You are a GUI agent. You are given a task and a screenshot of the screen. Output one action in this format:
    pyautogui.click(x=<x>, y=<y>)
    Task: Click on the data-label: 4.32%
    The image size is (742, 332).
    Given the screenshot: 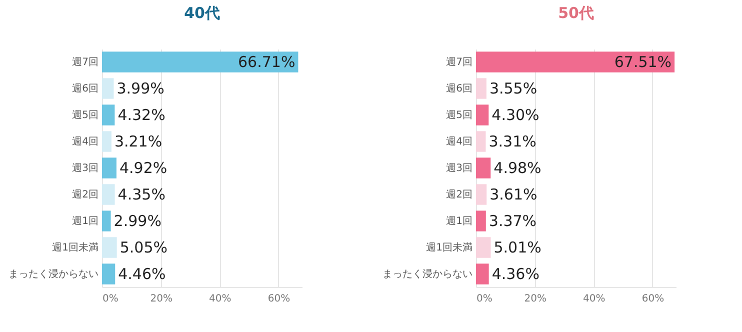 What is the action you would take?
    pyautogui.click(x=142, y=115)
    